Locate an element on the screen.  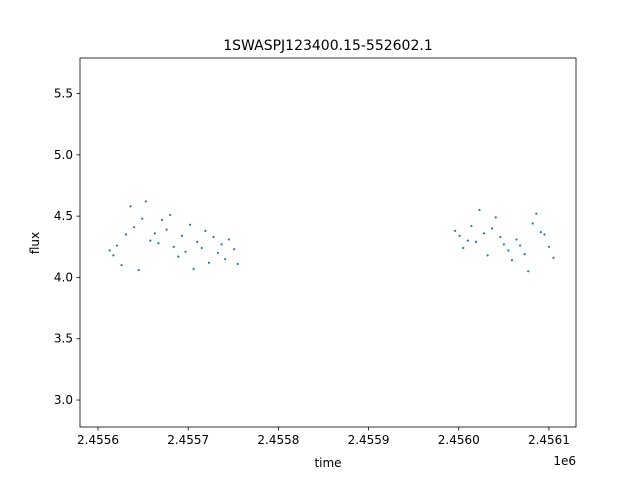
y-tick-label: 4.0 is located at coordinates (63, 277).